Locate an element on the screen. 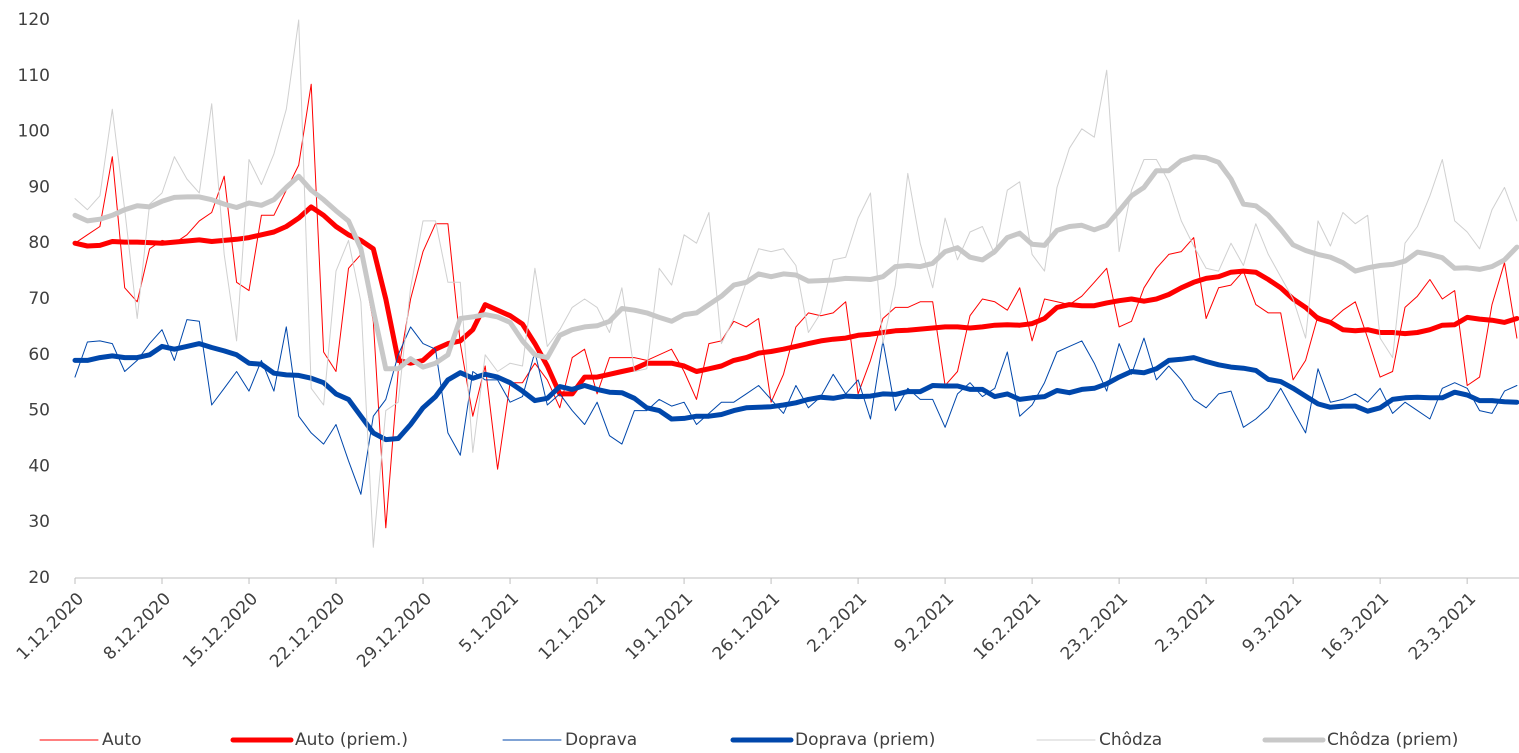 The height and width of the screenshot is (753, 1519). legend-label: Doprava is located at coordinates (601, 740).